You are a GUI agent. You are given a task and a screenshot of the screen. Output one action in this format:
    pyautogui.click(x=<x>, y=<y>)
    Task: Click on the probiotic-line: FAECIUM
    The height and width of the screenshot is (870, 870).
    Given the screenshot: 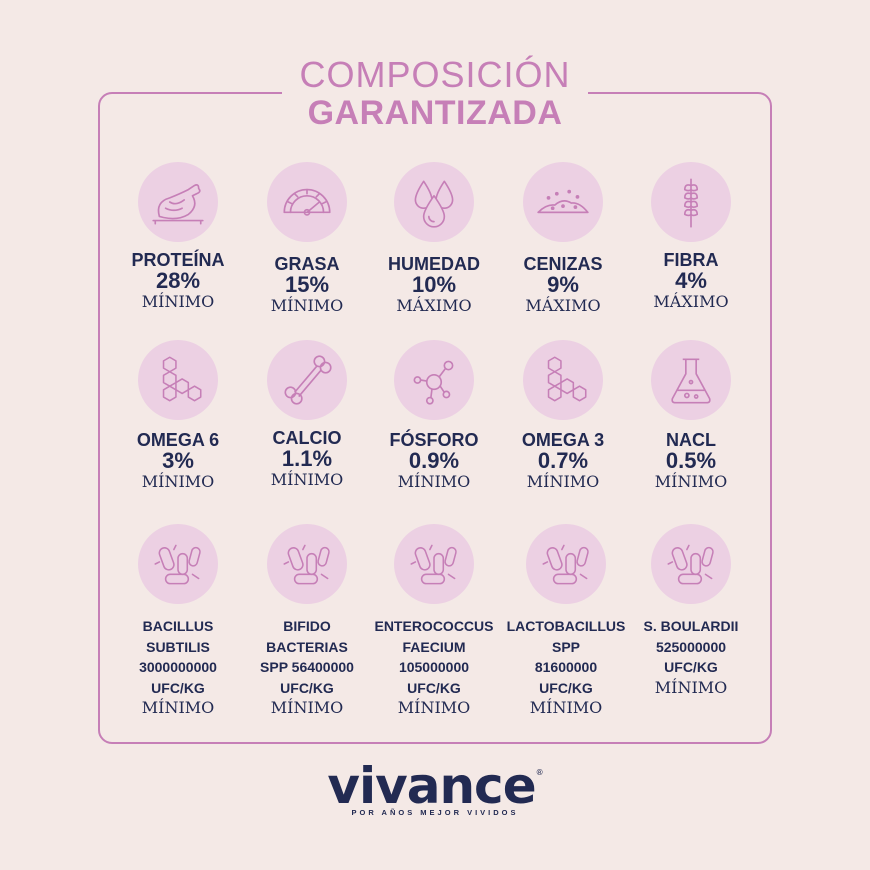 What is the action you would take?
    pyautogui.click(x=434, y=646)
    